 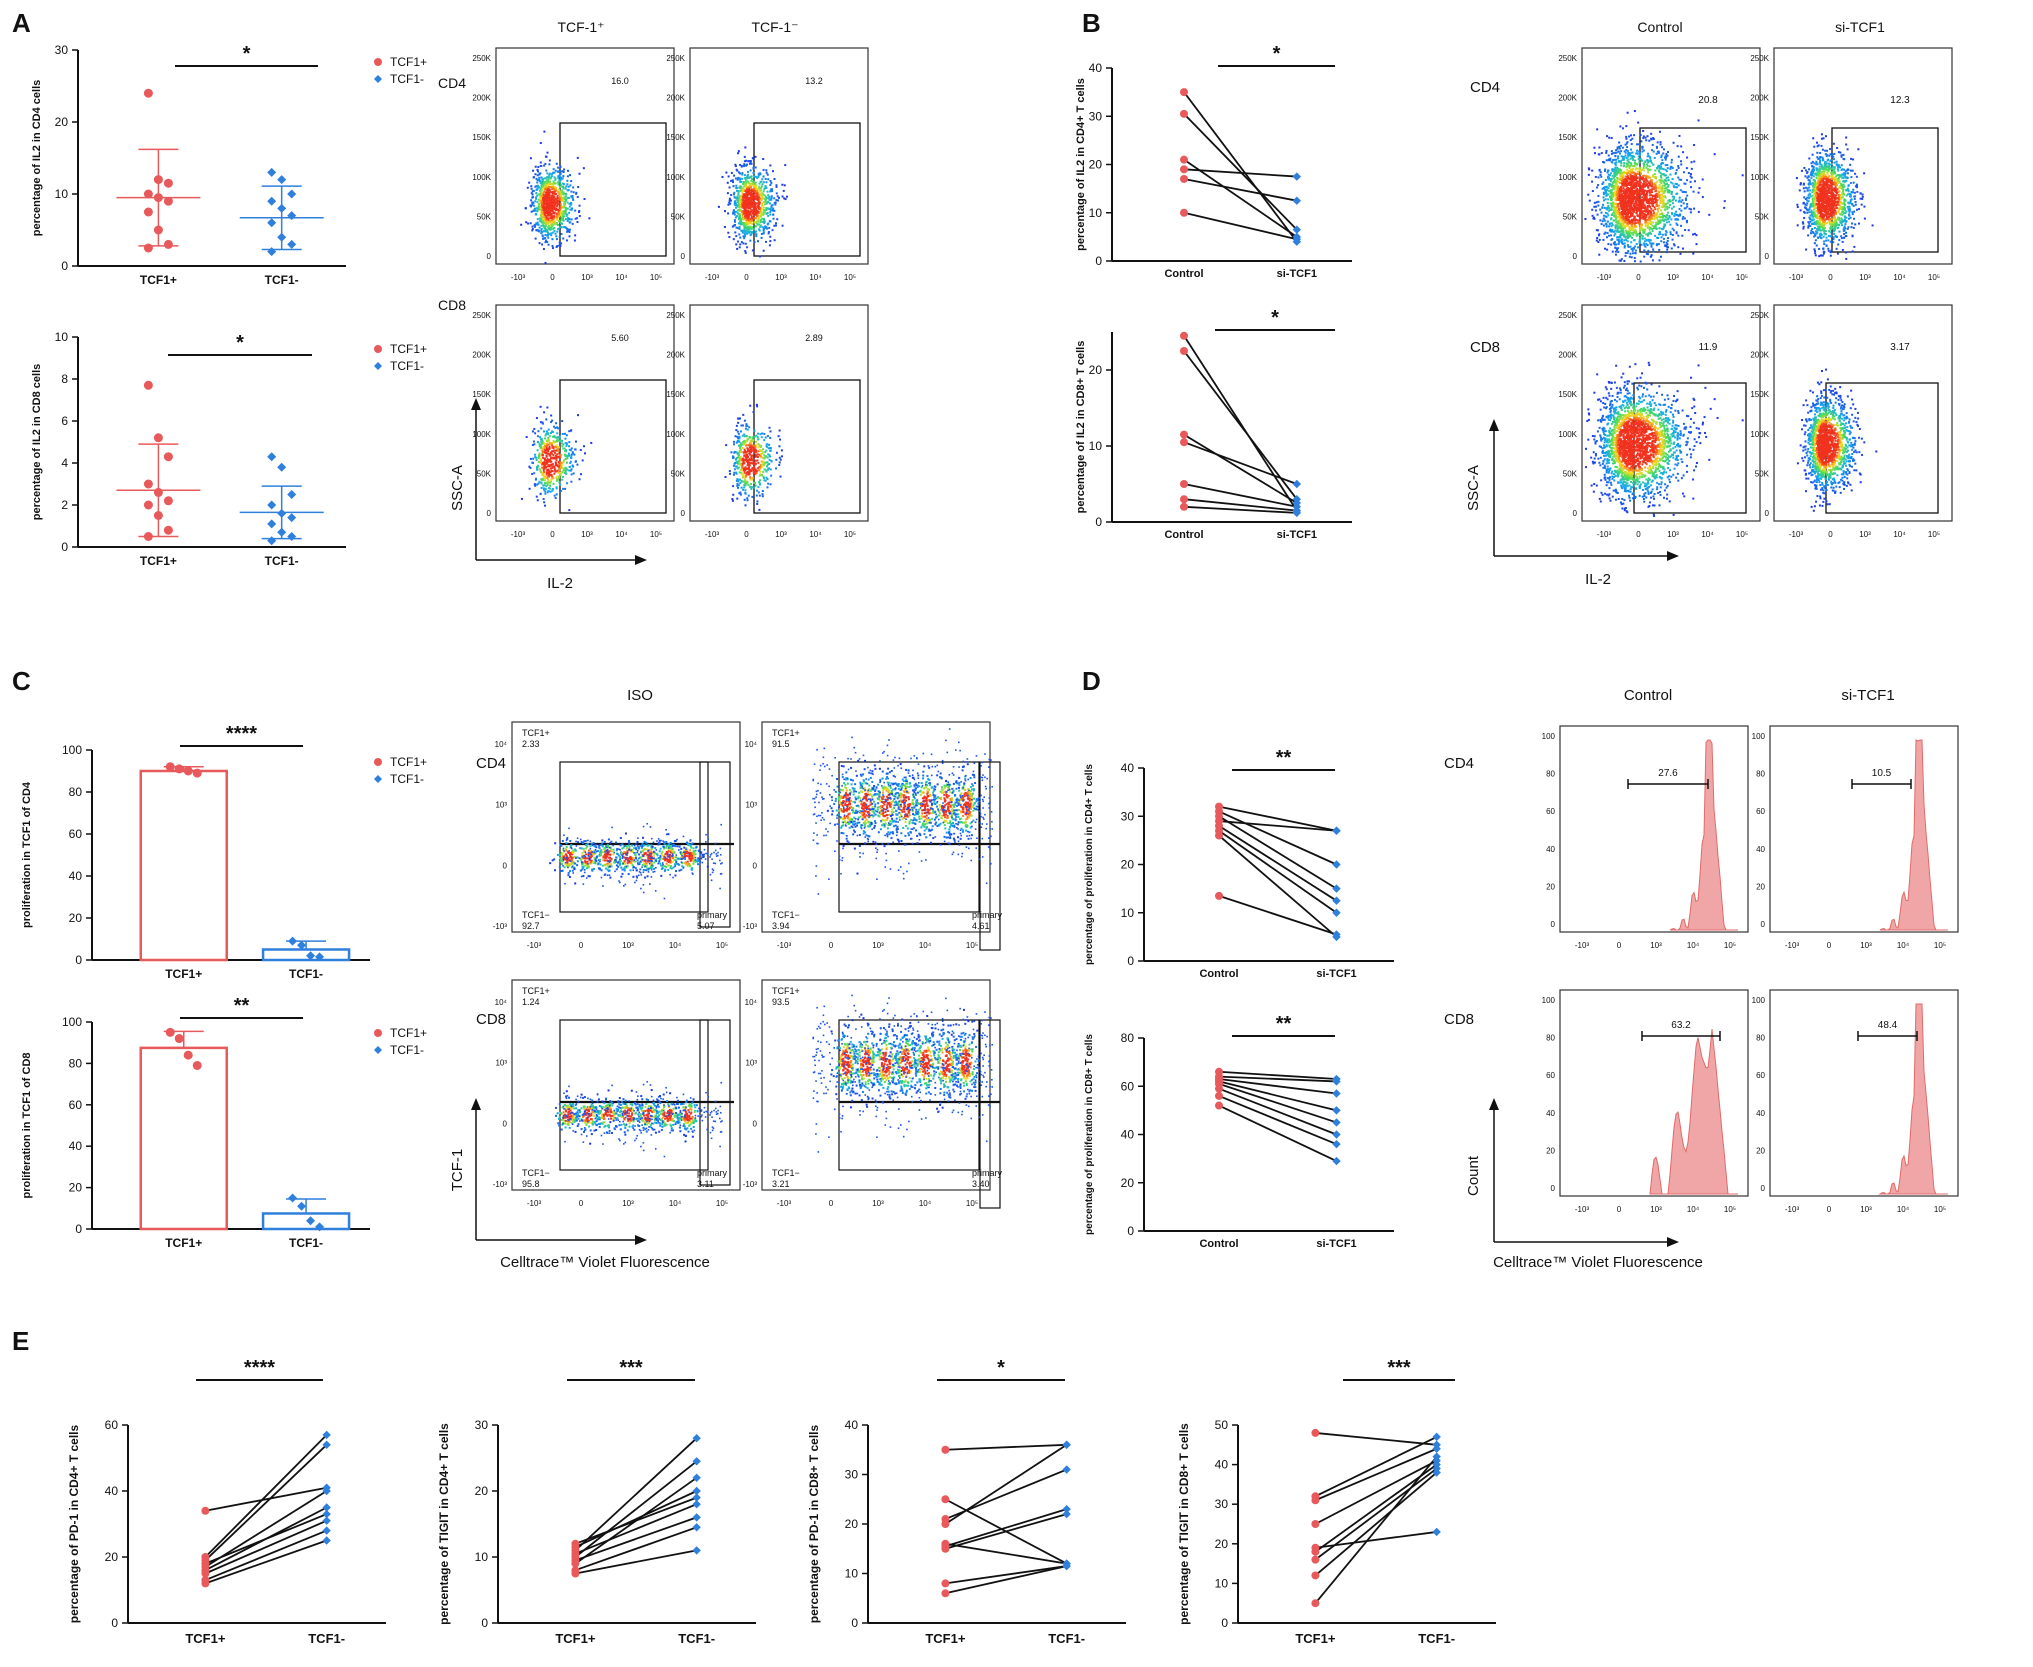 I want to click on y-tick-label: 200K, so click(x=481, y=98).